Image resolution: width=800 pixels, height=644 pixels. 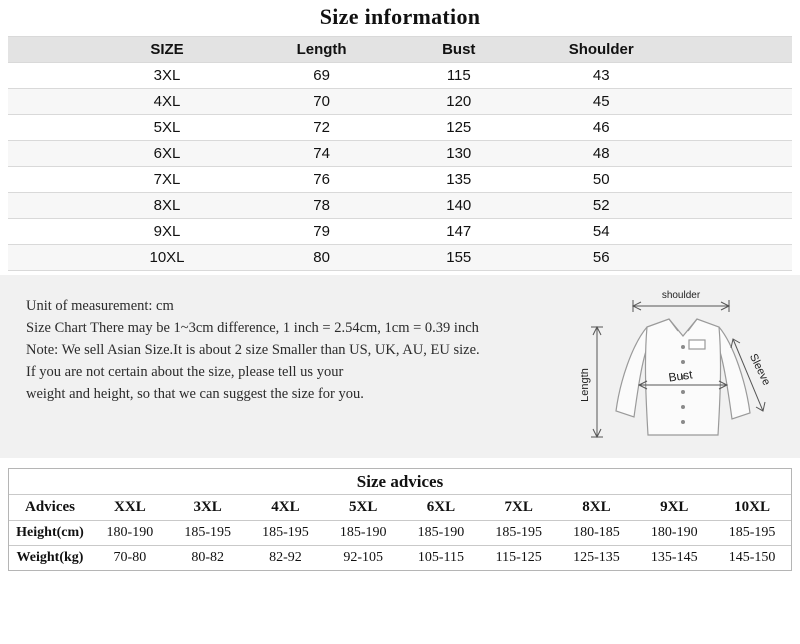 I want to click on garment-measurement-diagram: shoulder, so click(x=682, y=370).